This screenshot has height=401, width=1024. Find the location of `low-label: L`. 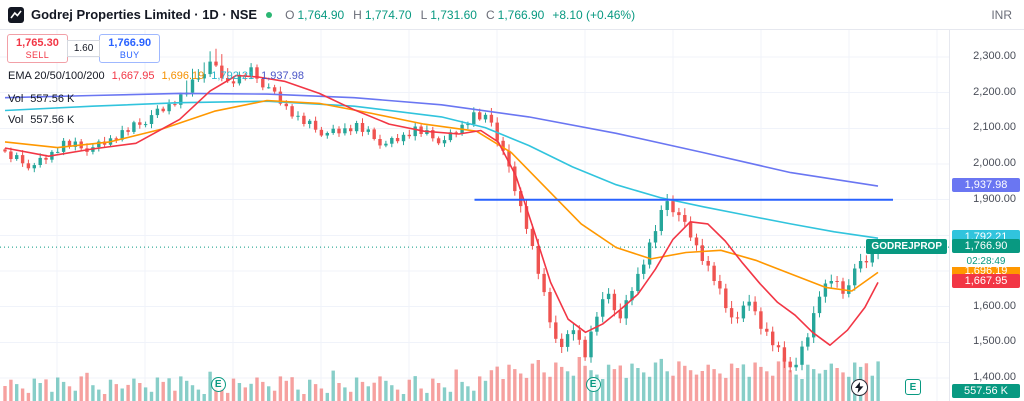

low-label: L is located at coordinates (424, 14).